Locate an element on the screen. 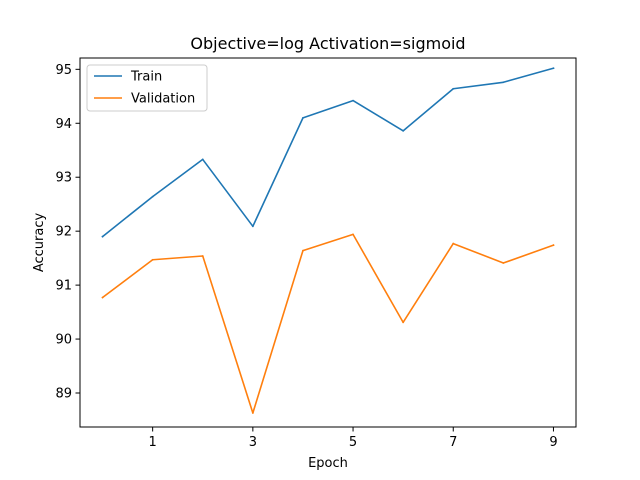  legend: Train Validation is located at coordinates (147, 88).